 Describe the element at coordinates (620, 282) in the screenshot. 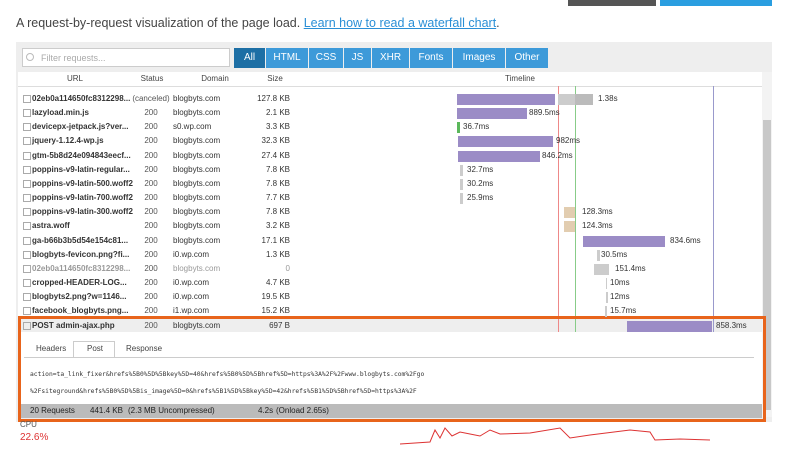

I see `timing-label: 10ms` at that location.